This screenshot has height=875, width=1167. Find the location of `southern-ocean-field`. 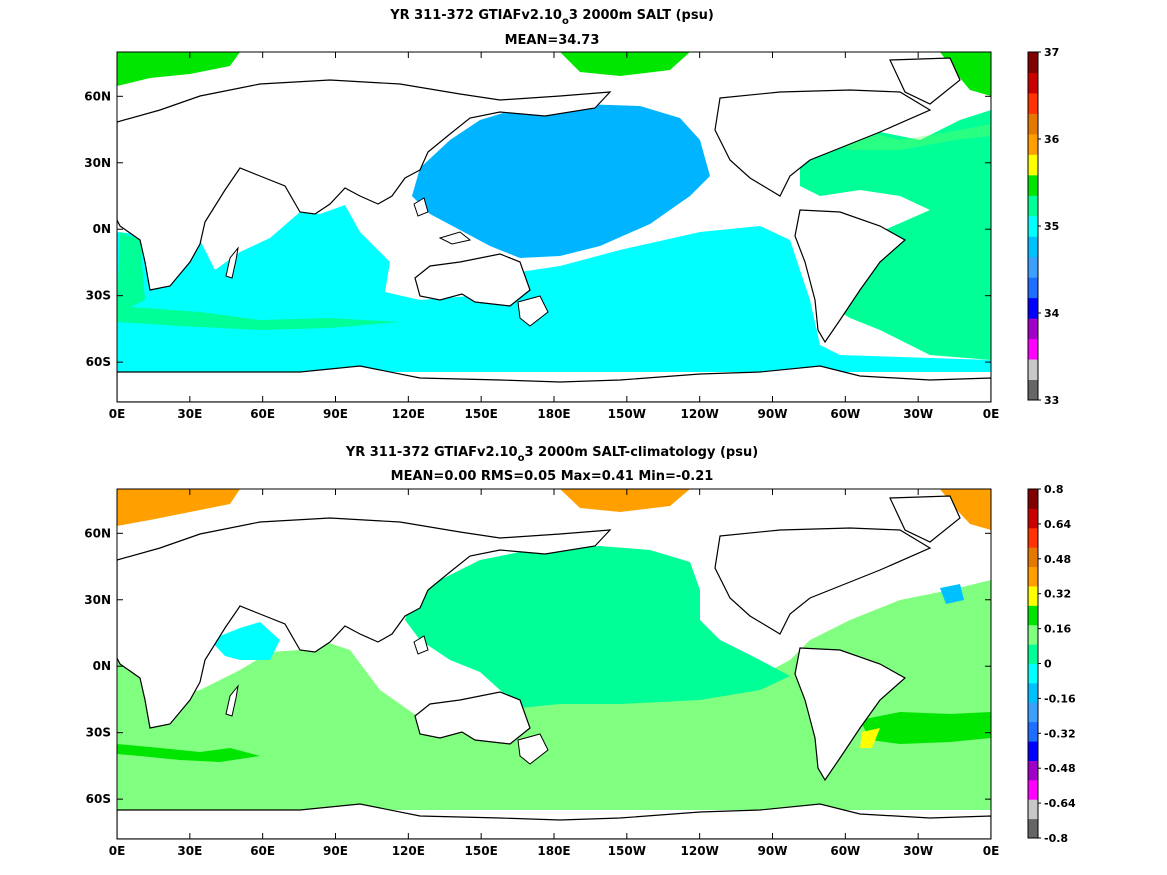

southern-ocean-field is located at coordinates (554, 288).